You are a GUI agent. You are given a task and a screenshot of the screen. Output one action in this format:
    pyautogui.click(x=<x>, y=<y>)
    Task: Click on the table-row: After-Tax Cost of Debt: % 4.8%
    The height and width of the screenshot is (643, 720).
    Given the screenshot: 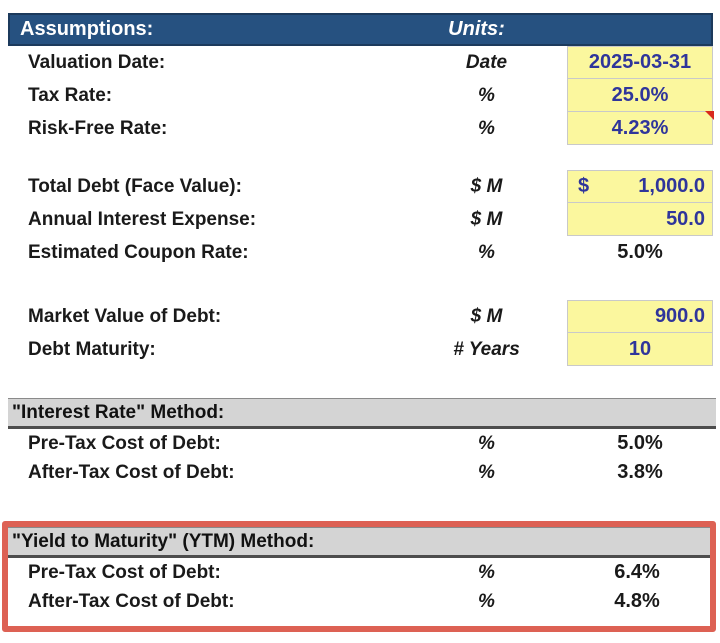 What is the action you would take?
    pyautogui.click(x=359, y=601)
    